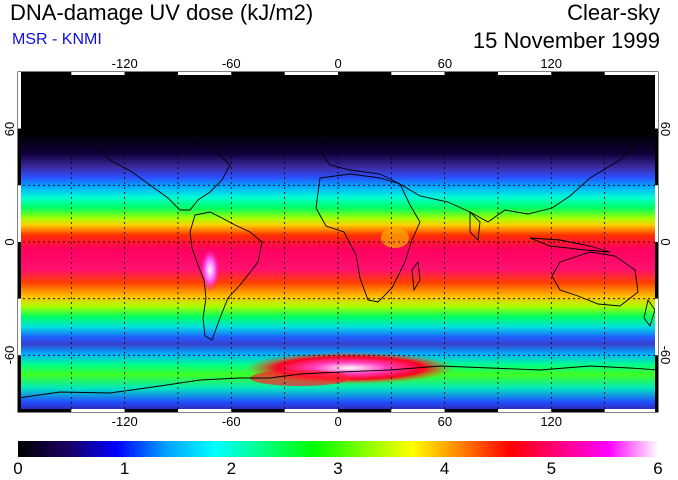  What do you see at coordinates (416, 276) in the screenshot?
I see `madagascar-coast` at bounding box center [416, 276].